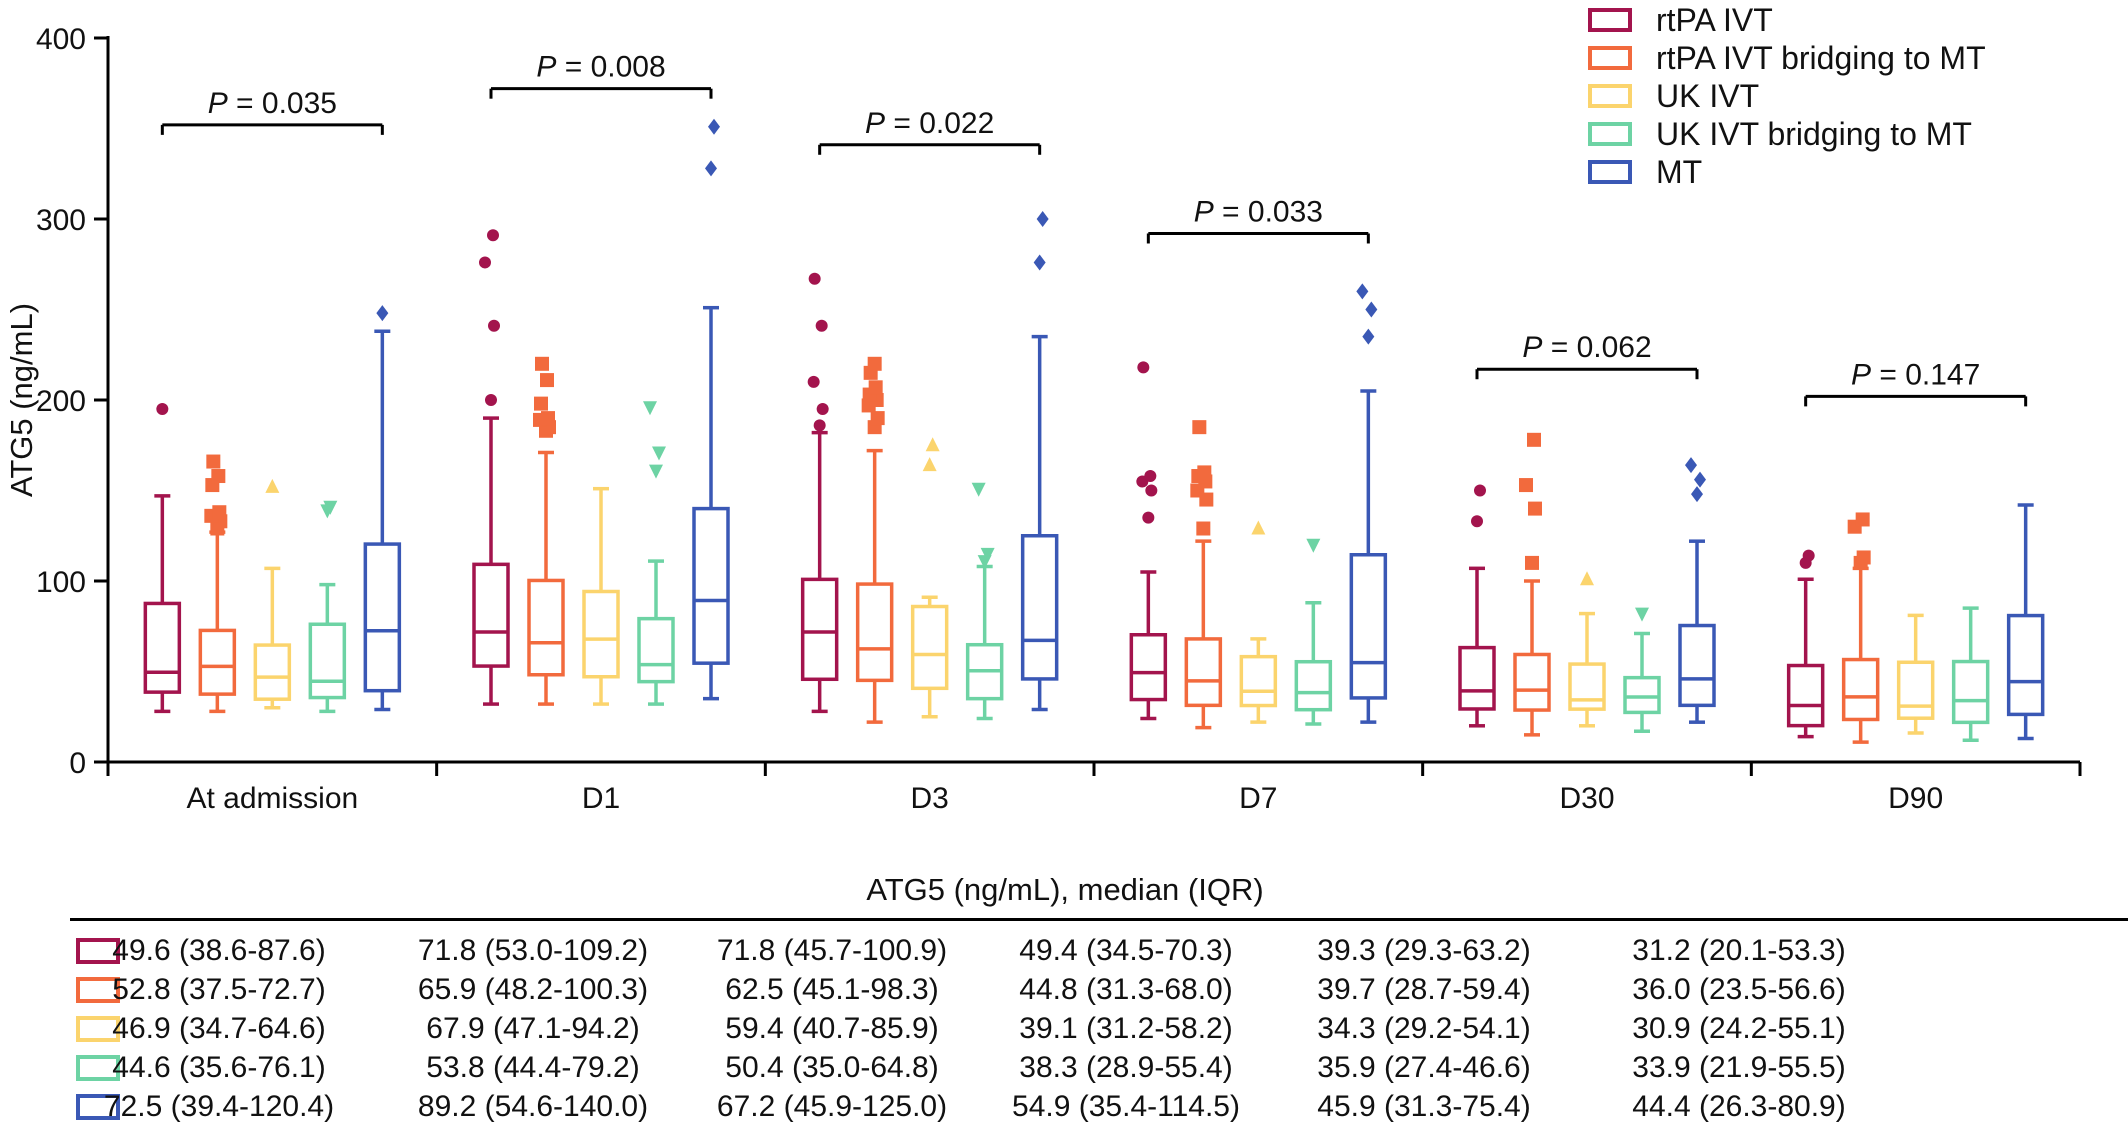 The width and height of the screenshot is (2128, 1136). I want to click on summary-cell: 53.8 (44.4-79.2), so click(533, 1067).